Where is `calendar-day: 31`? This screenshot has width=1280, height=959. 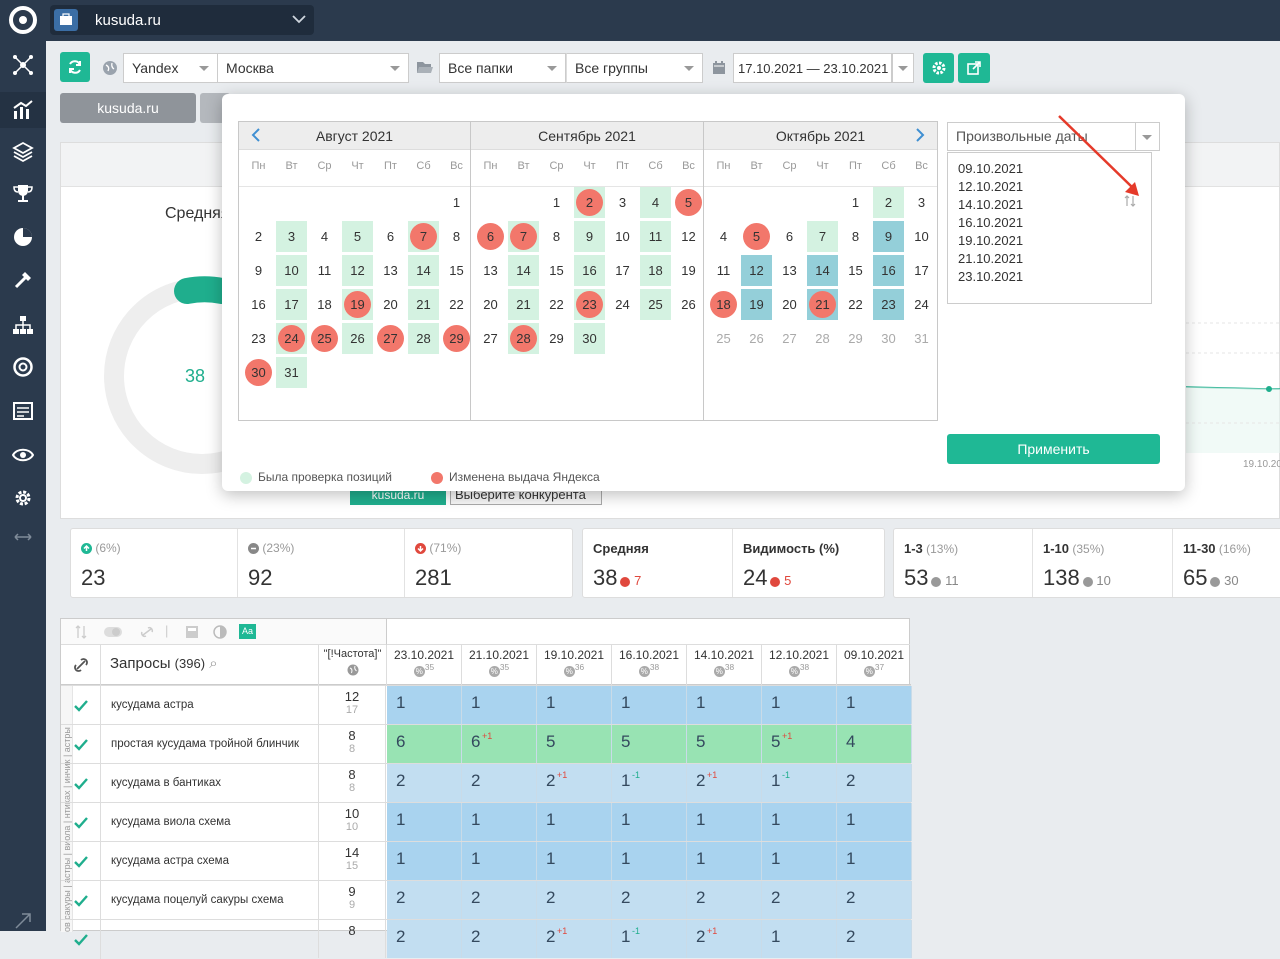
calendar-day: 31 is located at coordinates (921, 338).